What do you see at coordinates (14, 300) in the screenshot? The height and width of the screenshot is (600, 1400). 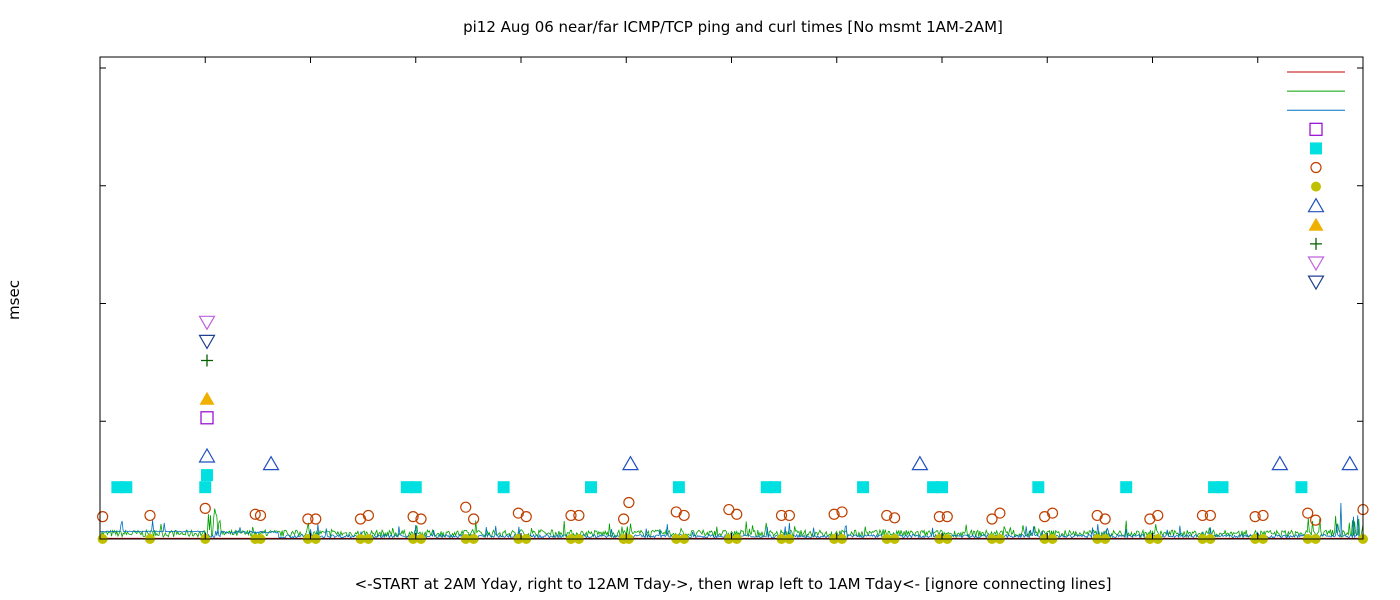 I see `y-axis-label: msec` at bounding box center [14, 300].